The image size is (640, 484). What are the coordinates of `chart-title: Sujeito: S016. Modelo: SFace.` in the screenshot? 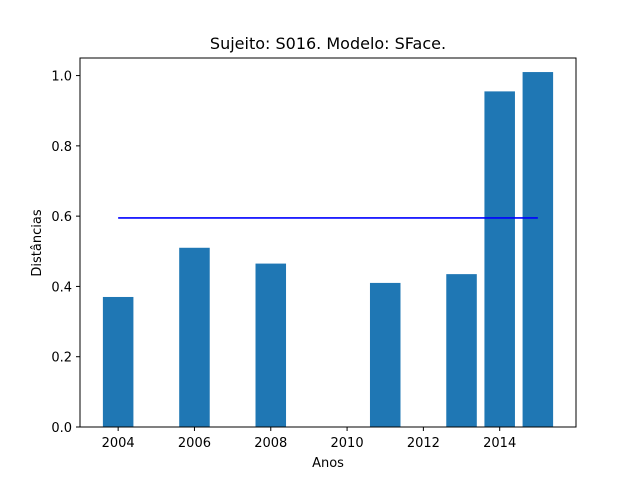 It's located at (328, 43).